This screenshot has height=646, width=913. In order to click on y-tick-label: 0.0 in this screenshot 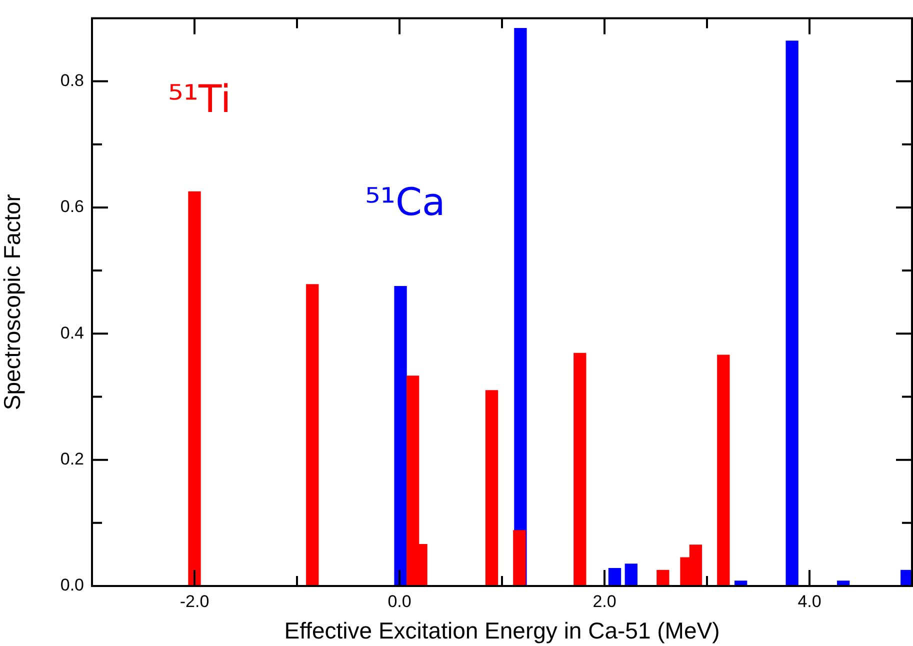, I will do `click(72, 585)`.